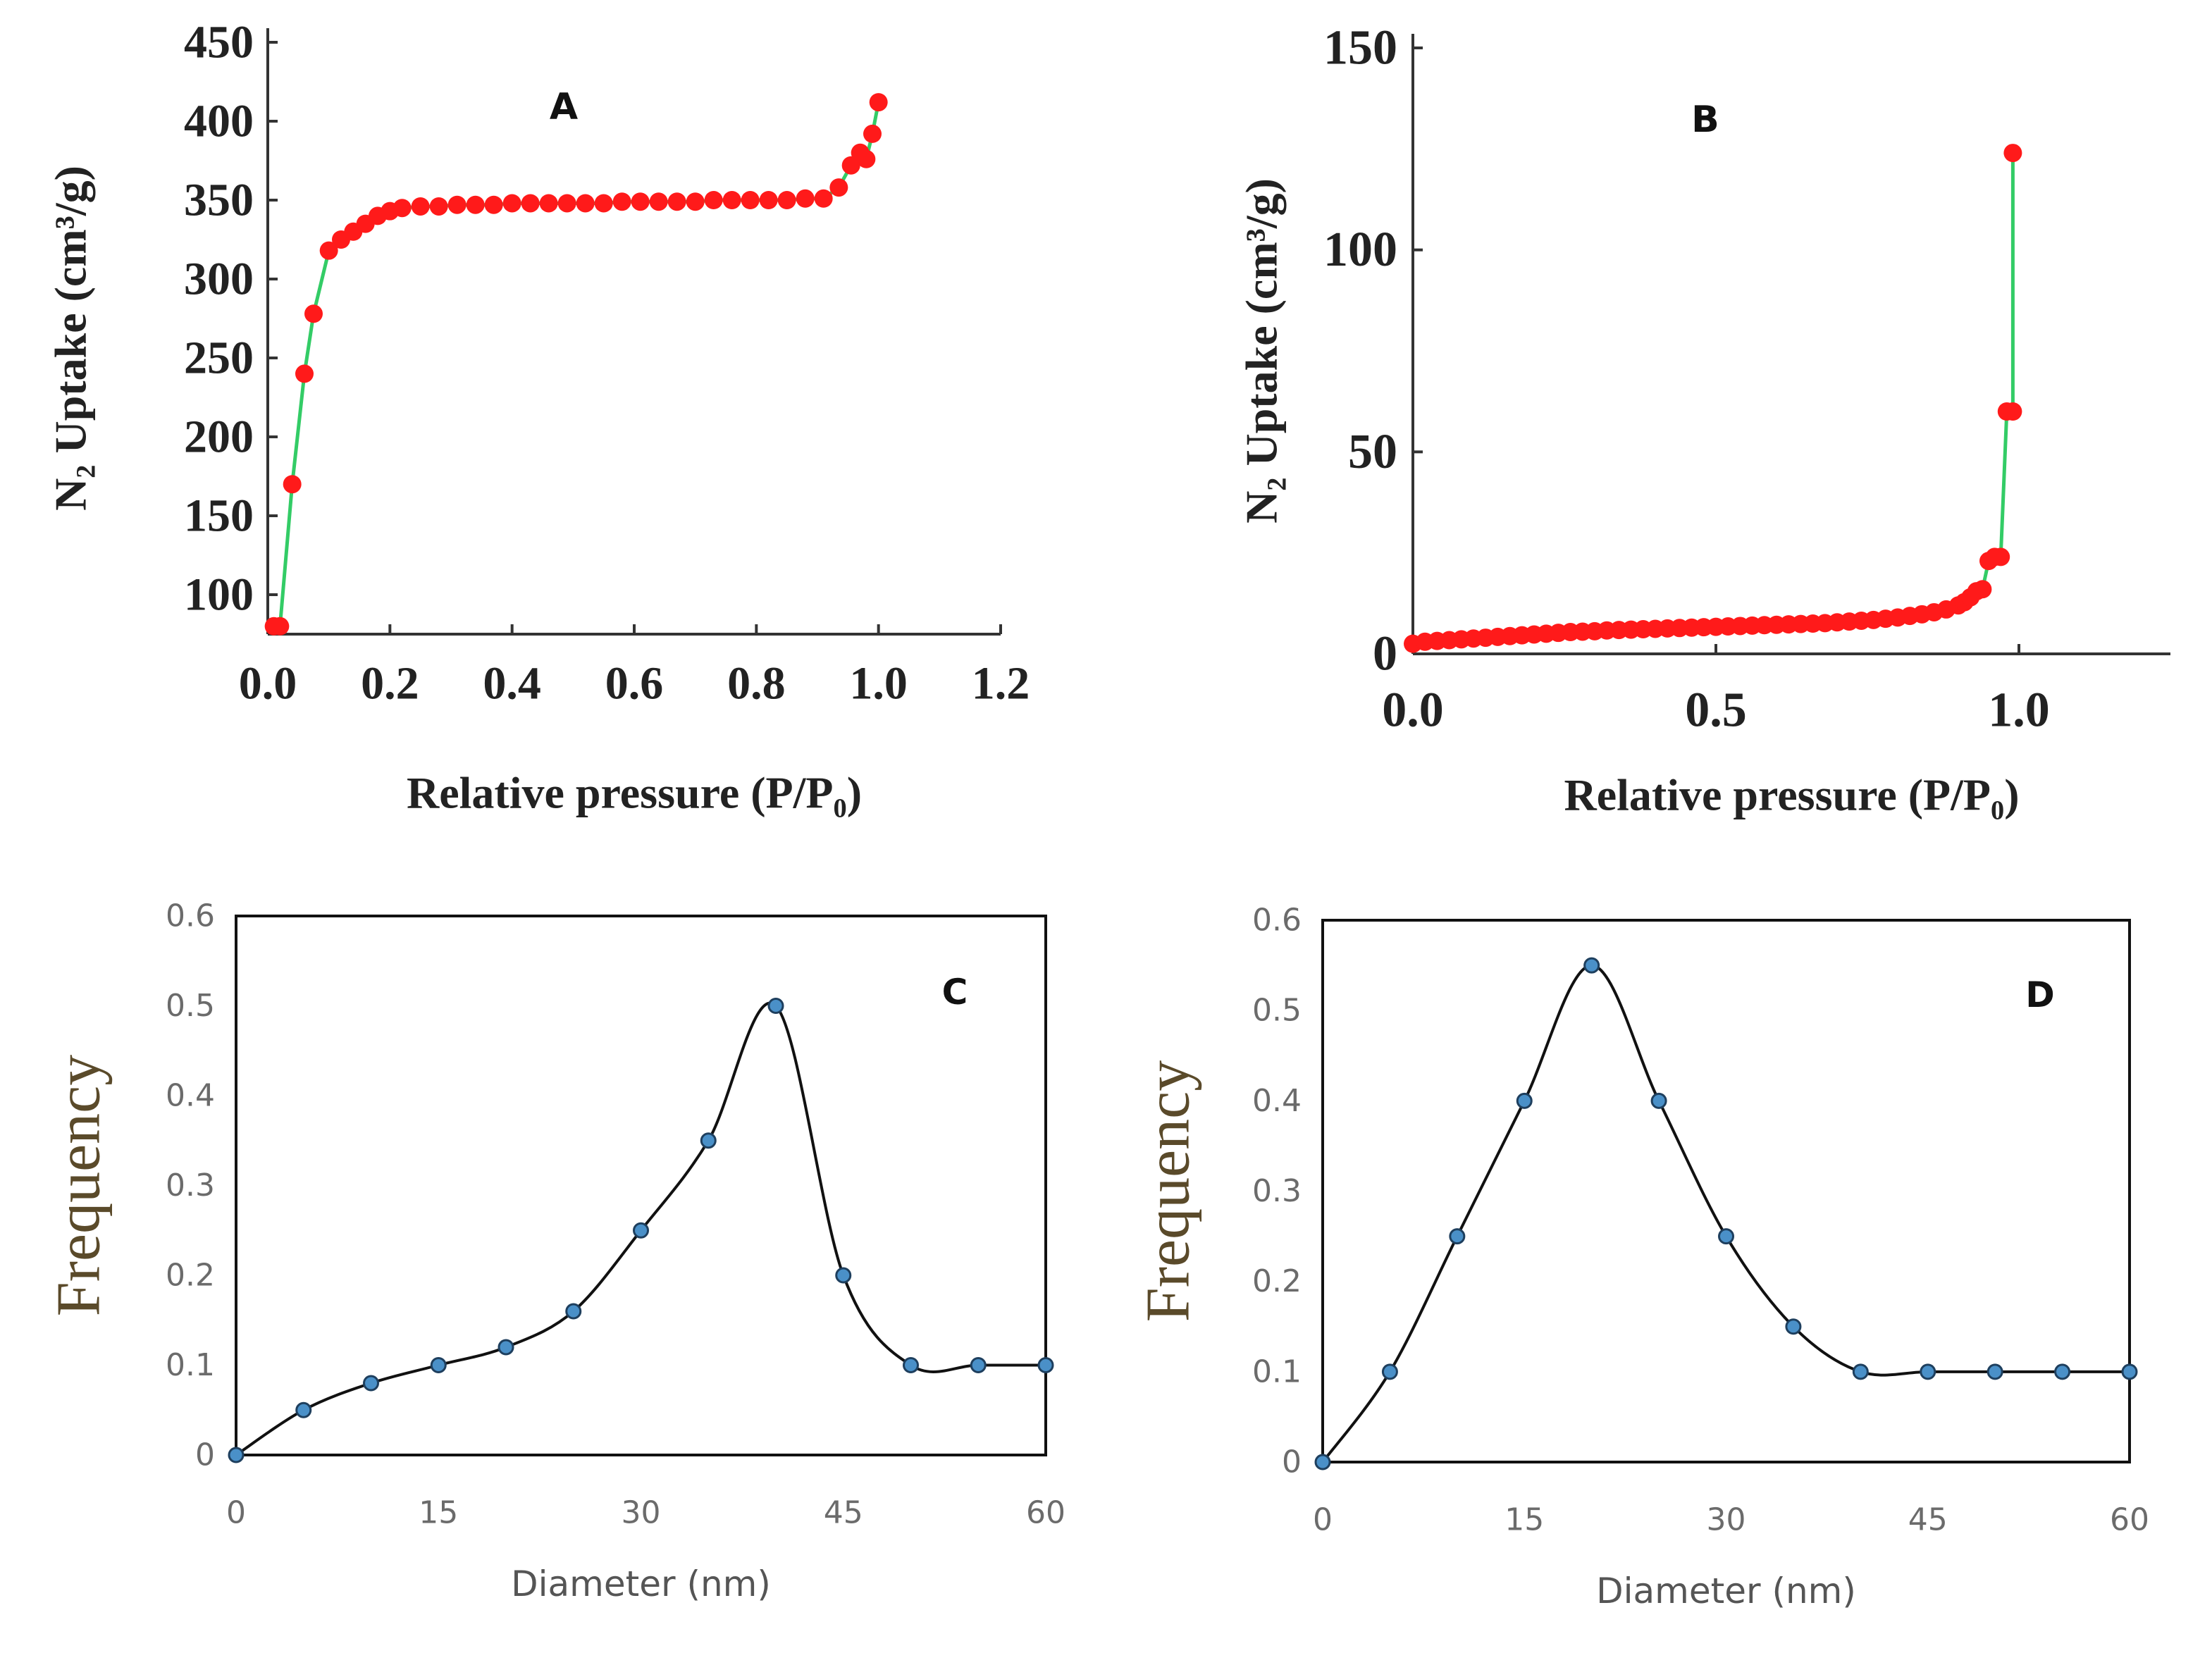 This screenshot has width=2212, height=1653. What do you see at coordinates (219, 279) in the screenshot?
I see `panel-a-y-tick-label: 300` at bounding box center [219, 279].